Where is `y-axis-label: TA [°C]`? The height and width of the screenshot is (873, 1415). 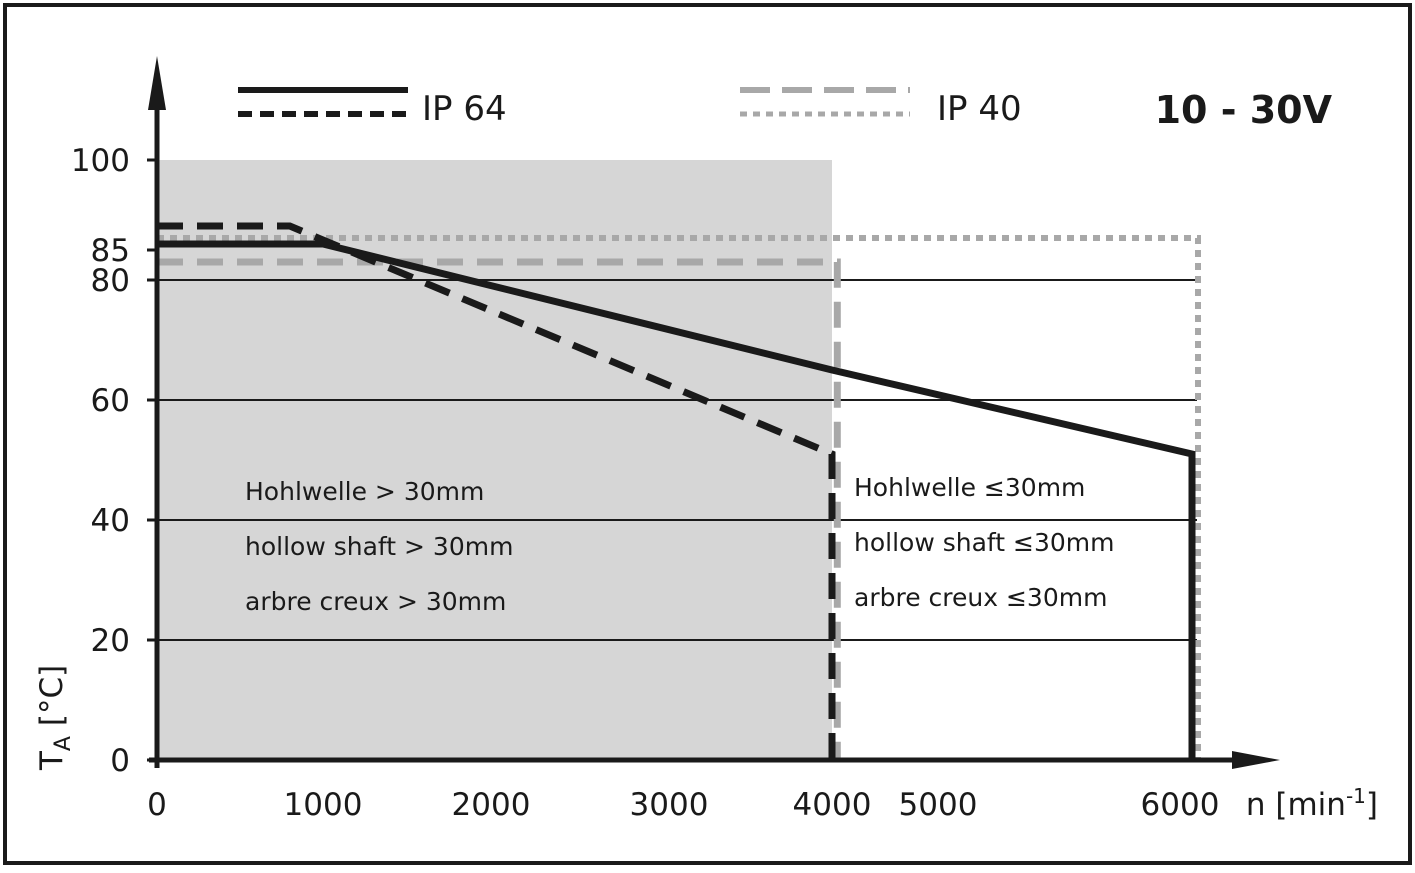
y-axis-label: TA [°C] is located at coordinates (55, 718).